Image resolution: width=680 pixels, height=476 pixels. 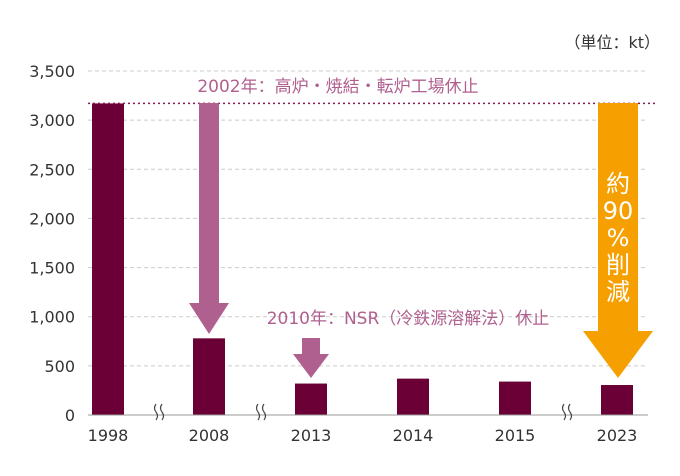 I want to click on reduction-label-char: 減, so click(x=618, y=292).